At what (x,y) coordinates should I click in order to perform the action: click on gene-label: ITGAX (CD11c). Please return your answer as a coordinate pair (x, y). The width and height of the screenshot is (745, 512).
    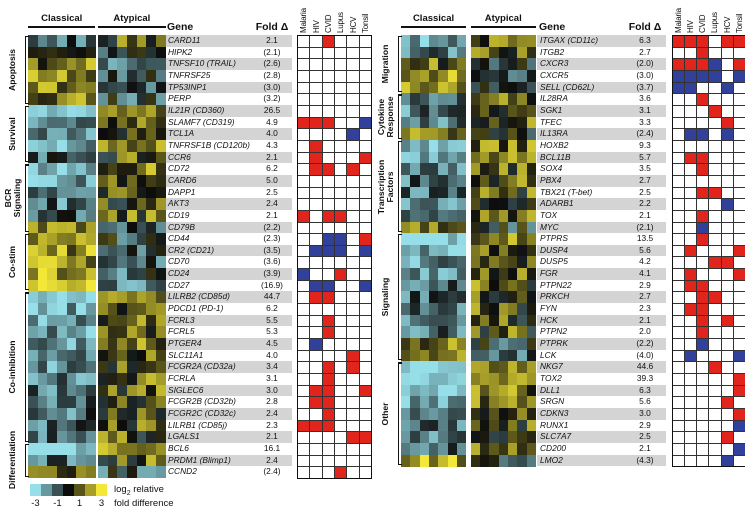
    Looking at the image, I should click on (569, 40).